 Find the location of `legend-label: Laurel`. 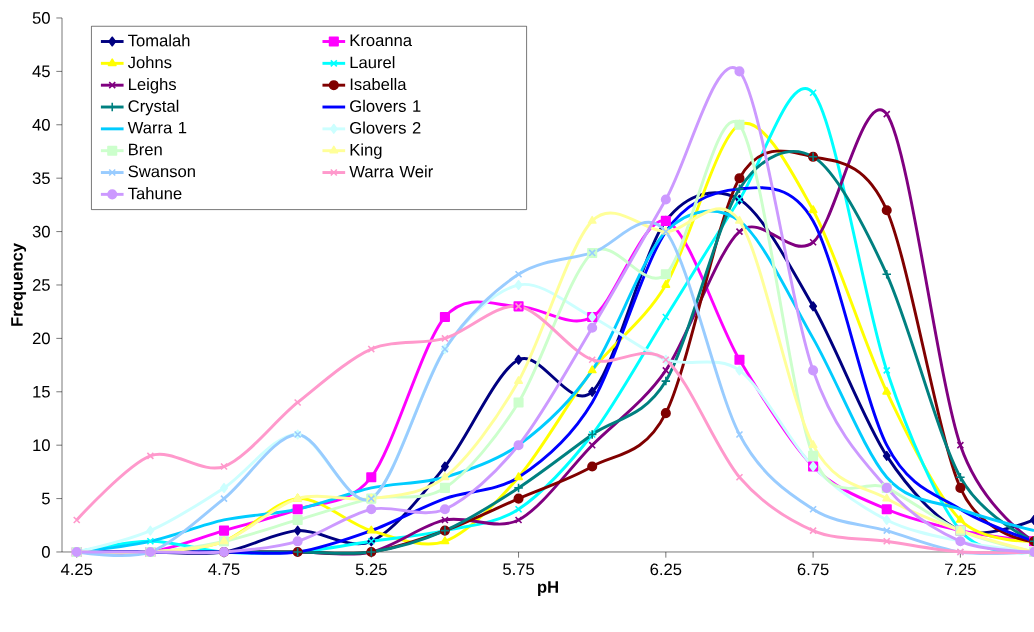

legend-label: Laurel is located at coordinates (372, 62).